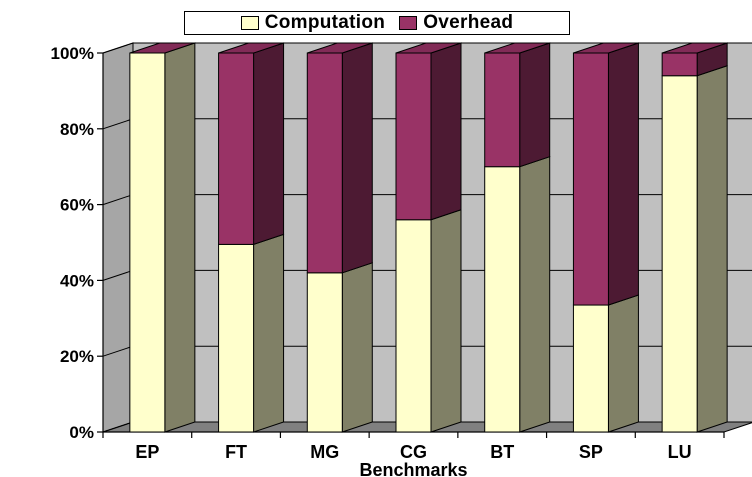  I want to click on bar-computation-bt, so click(517, 294).